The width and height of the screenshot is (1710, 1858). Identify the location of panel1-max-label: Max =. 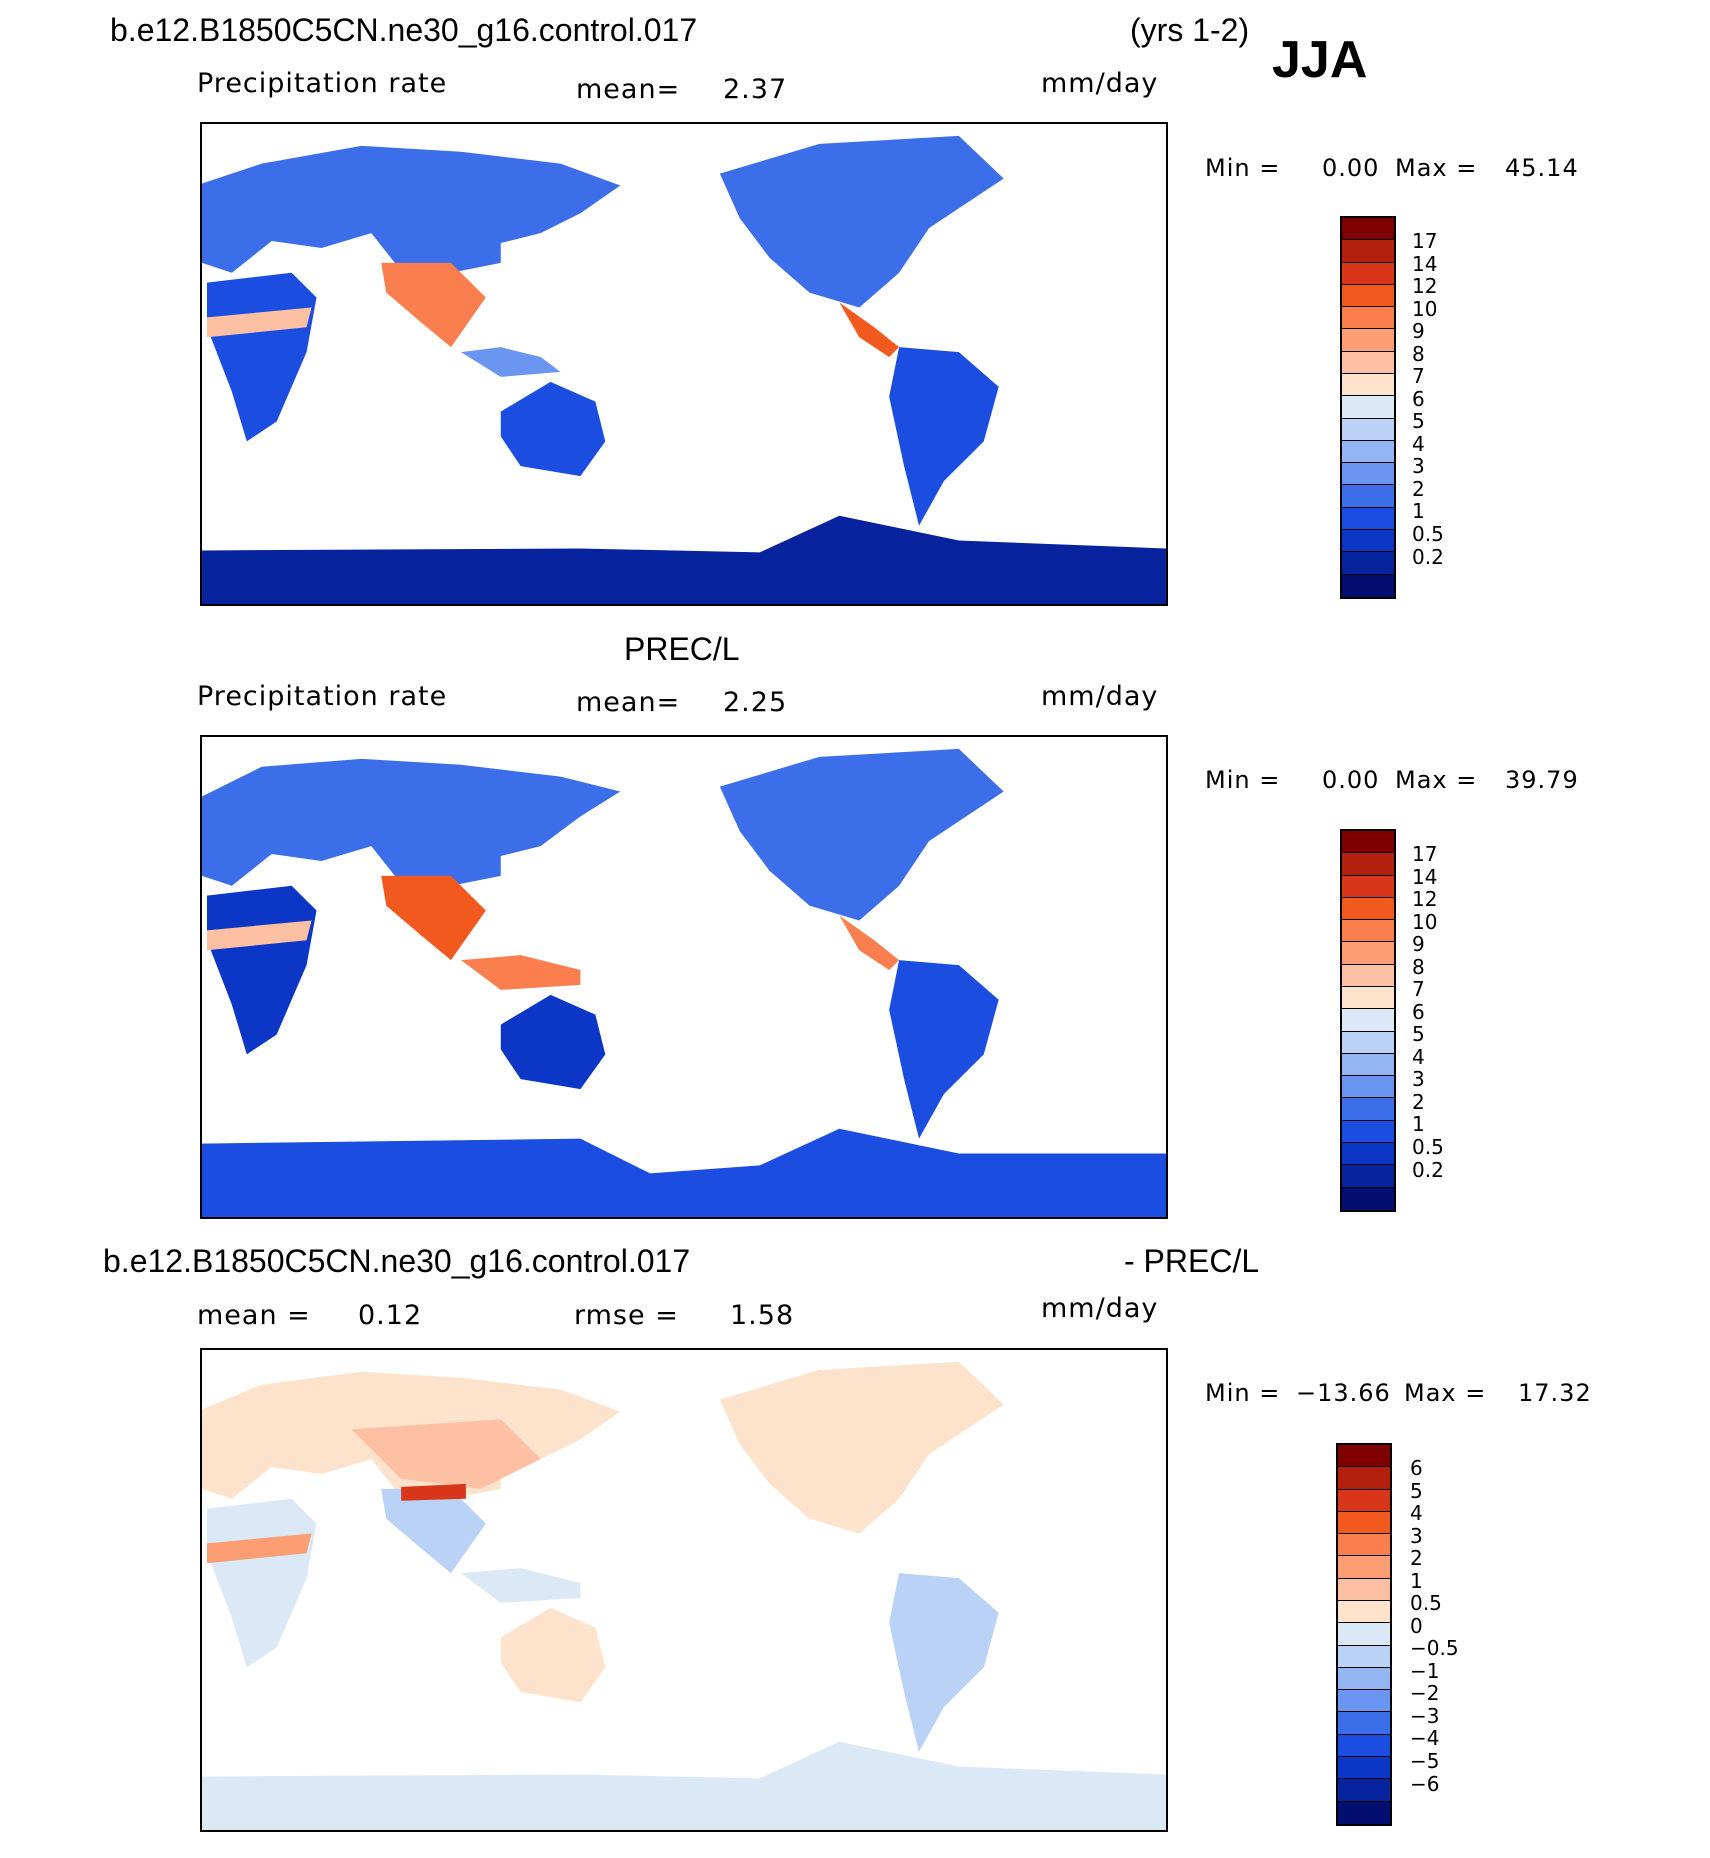
(1436, 168).